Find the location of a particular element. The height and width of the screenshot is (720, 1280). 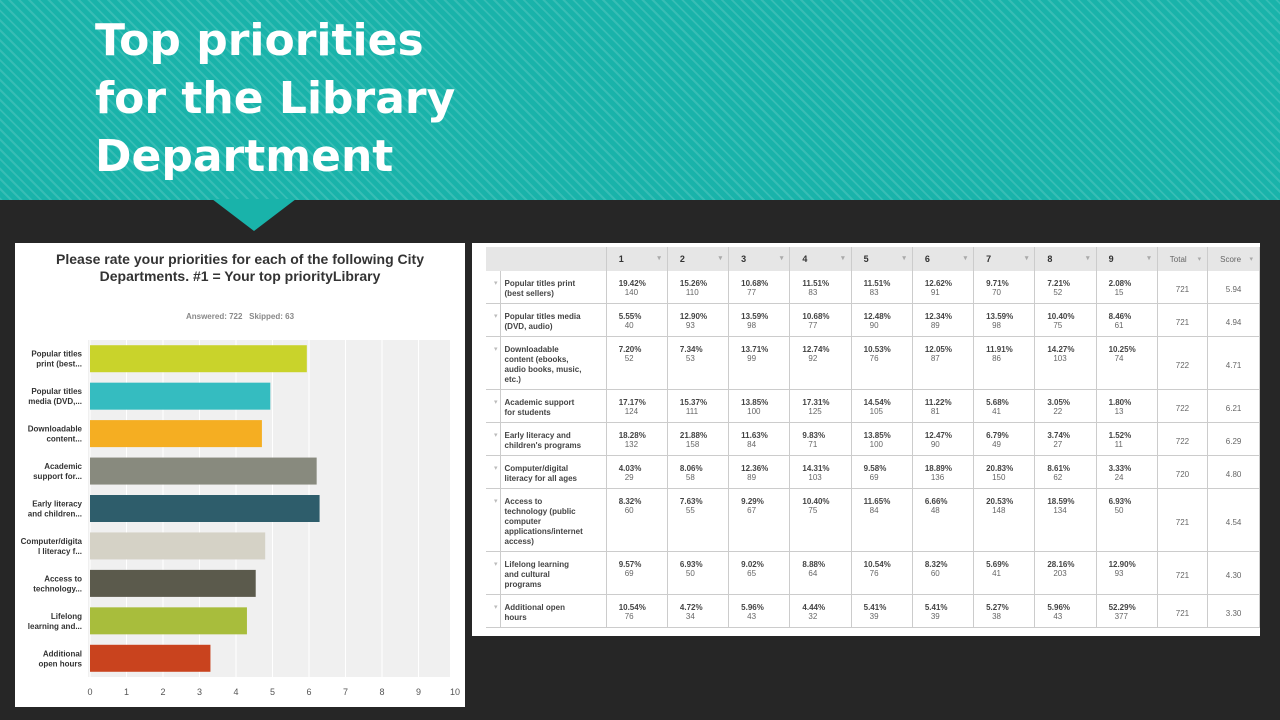

banner-pointer is located at coordinates (254, 215).